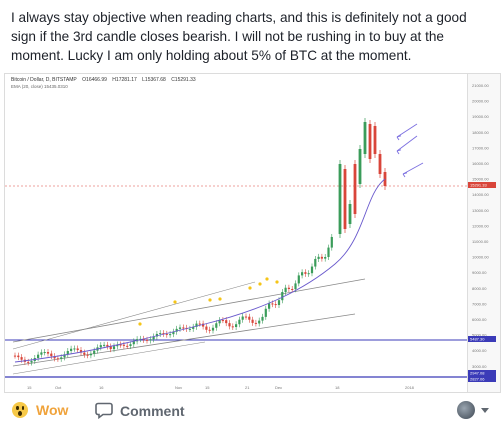  Describe the element at coordinates (480, 179) in the screenshot. I see `price-tick-label: 15000.00` at that location.